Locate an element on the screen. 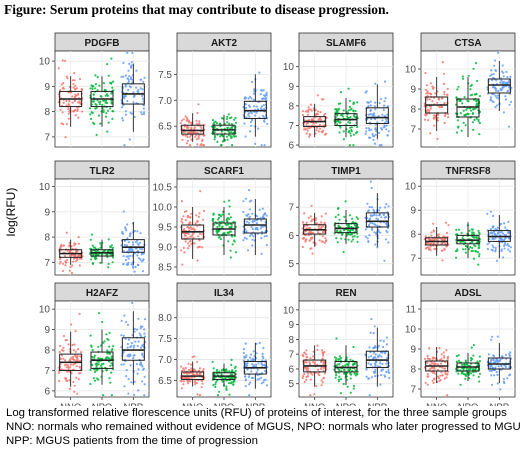 This screenshot has height=453, width=520. y-tick-label: 5 is located at coordinates (291, 384).